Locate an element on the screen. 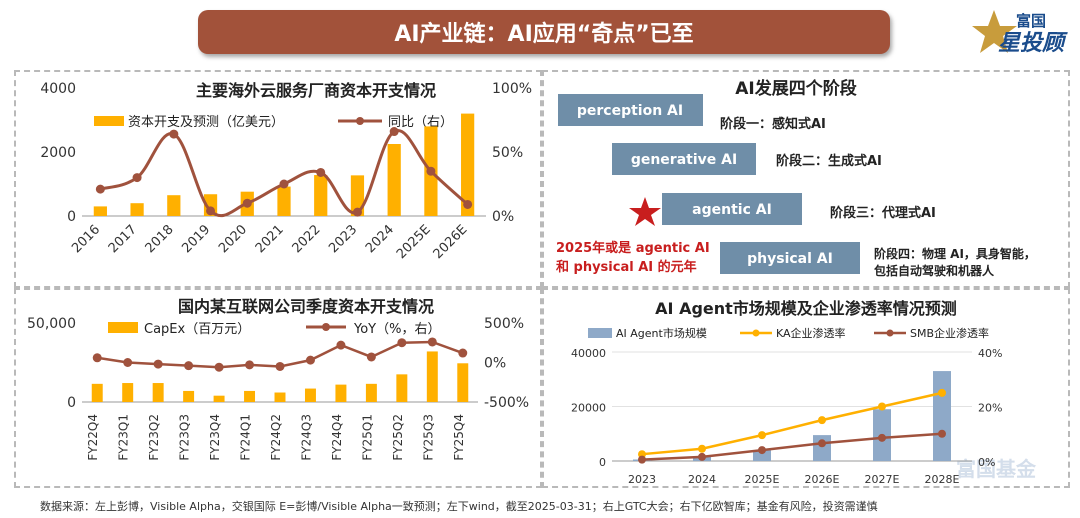  x-tick-label: 2020 is located at coordinates (233, 239).